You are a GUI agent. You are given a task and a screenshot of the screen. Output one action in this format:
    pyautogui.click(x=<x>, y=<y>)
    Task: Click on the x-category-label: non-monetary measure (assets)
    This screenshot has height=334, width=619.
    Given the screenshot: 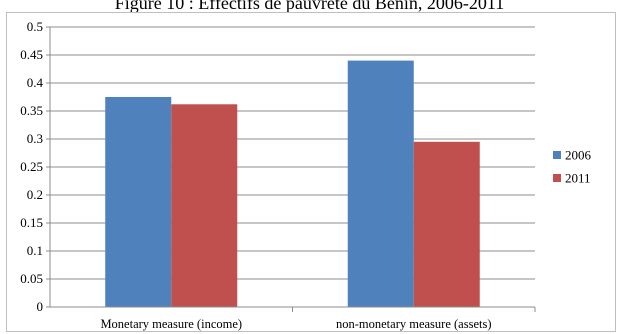 What is the action you would take?
    pyautogui.click(x=414, y=324)
    